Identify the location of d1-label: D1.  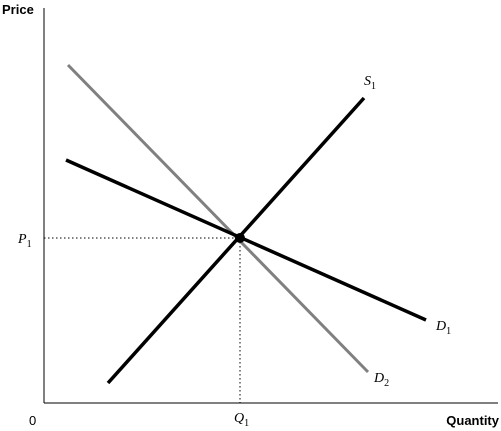
(443, 328).